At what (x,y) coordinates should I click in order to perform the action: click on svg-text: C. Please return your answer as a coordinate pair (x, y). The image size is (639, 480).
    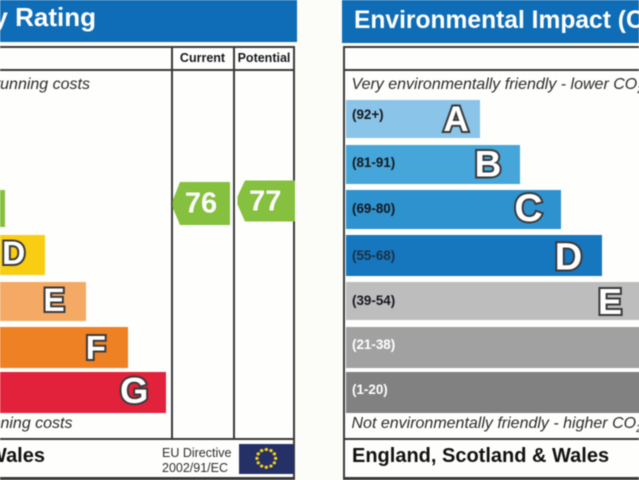
    Looking at the image, I should click on (528, 208).